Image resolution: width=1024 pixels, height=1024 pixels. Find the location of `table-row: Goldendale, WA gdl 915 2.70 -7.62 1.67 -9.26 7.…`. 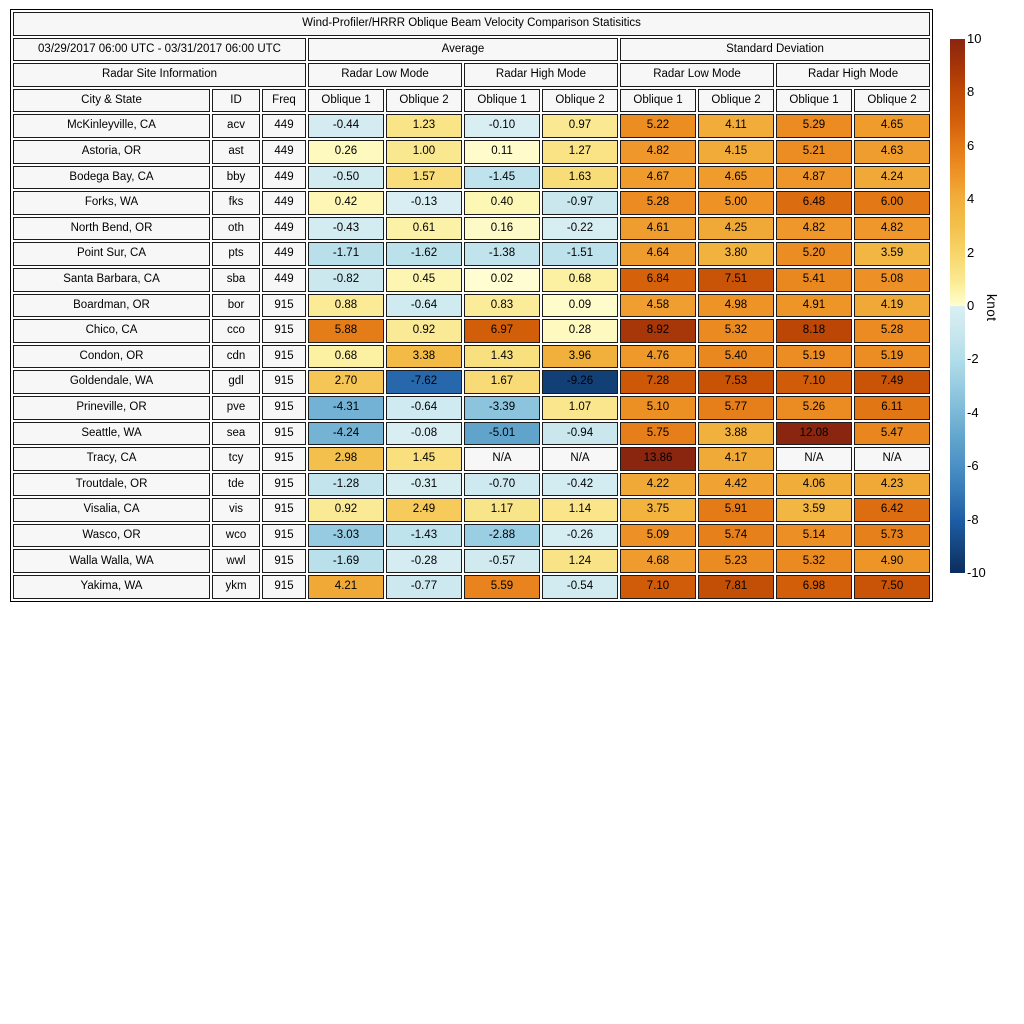

table-row: Goldendale, WA gdl 915 2.70 -7.62 1.67 -9.26 7.… is located at coordinates (472, 382).